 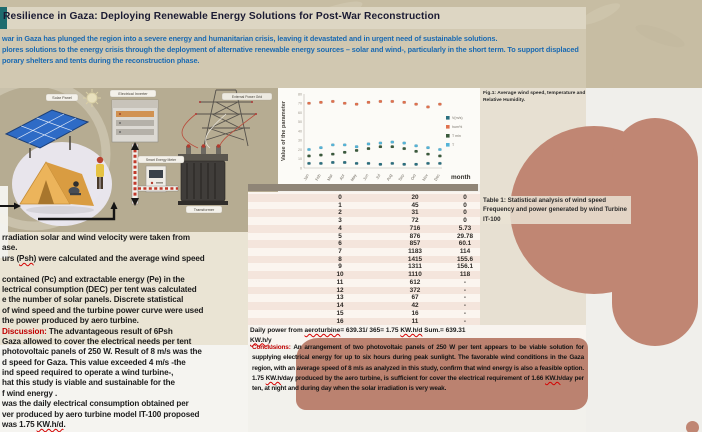 I want to click on text-segment: Sum.= 639.31, so click(x=444, y=330).